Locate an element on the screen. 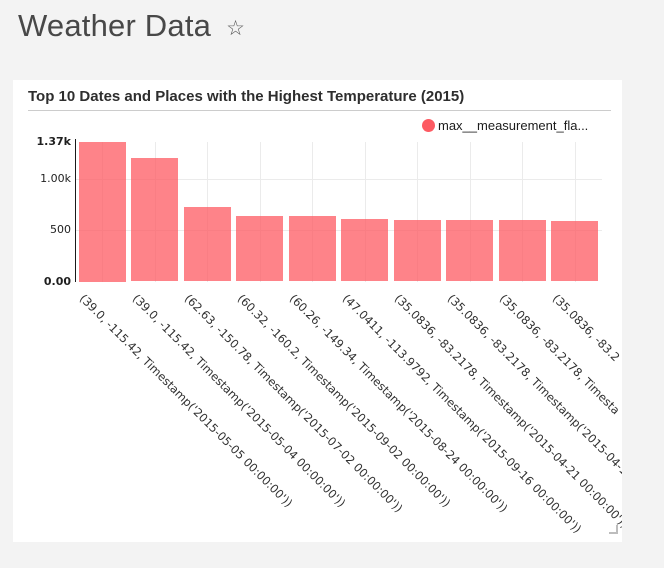 The width and height of the screenshot is (664, 568). favorite-star-icon: ☆ is located at coordinates (235, 28).